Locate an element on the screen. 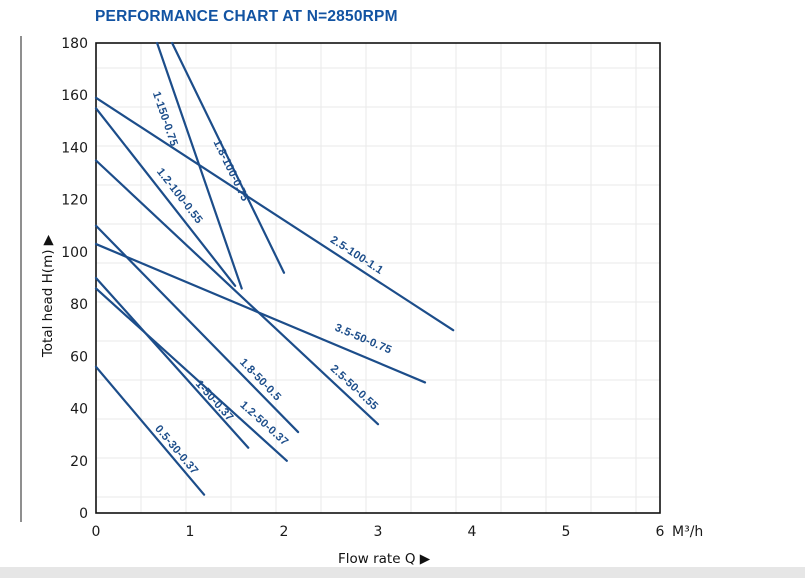 Image resolution: width=805 pixels, height=578 pixels. y-tick-label-40: 40 is located at coordinates (79, 410).